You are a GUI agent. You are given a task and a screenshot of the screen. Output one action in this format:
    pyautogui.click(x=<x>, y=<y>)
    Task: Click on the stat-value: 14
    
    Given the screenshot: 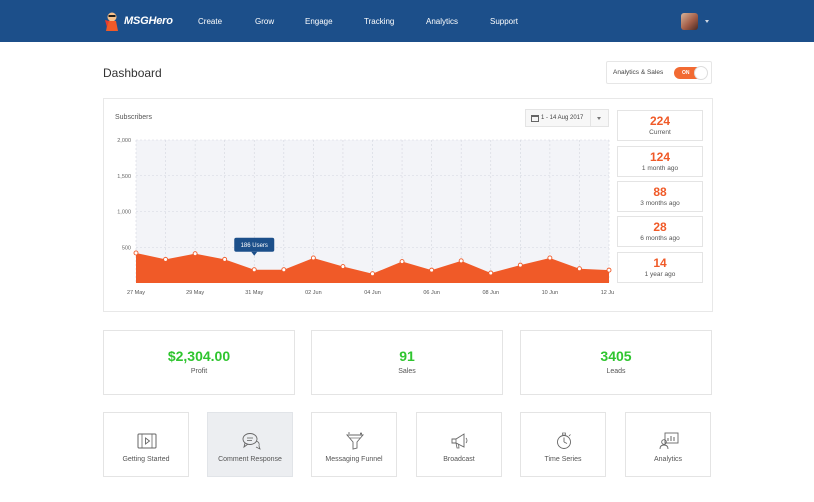 What is the action you would take?
    pyautogui.click(x=660, y=263)
    